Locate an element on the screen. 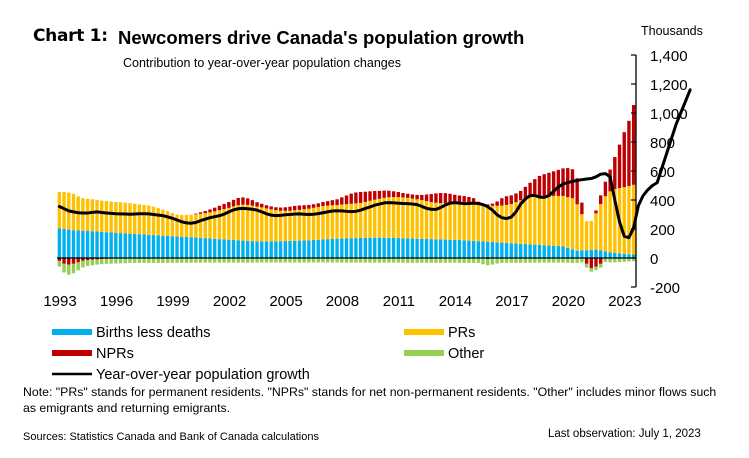 The width and height of the screenshot is (749, 458). chart-number-label: Chart 1: is located at coordinates (70, 36).